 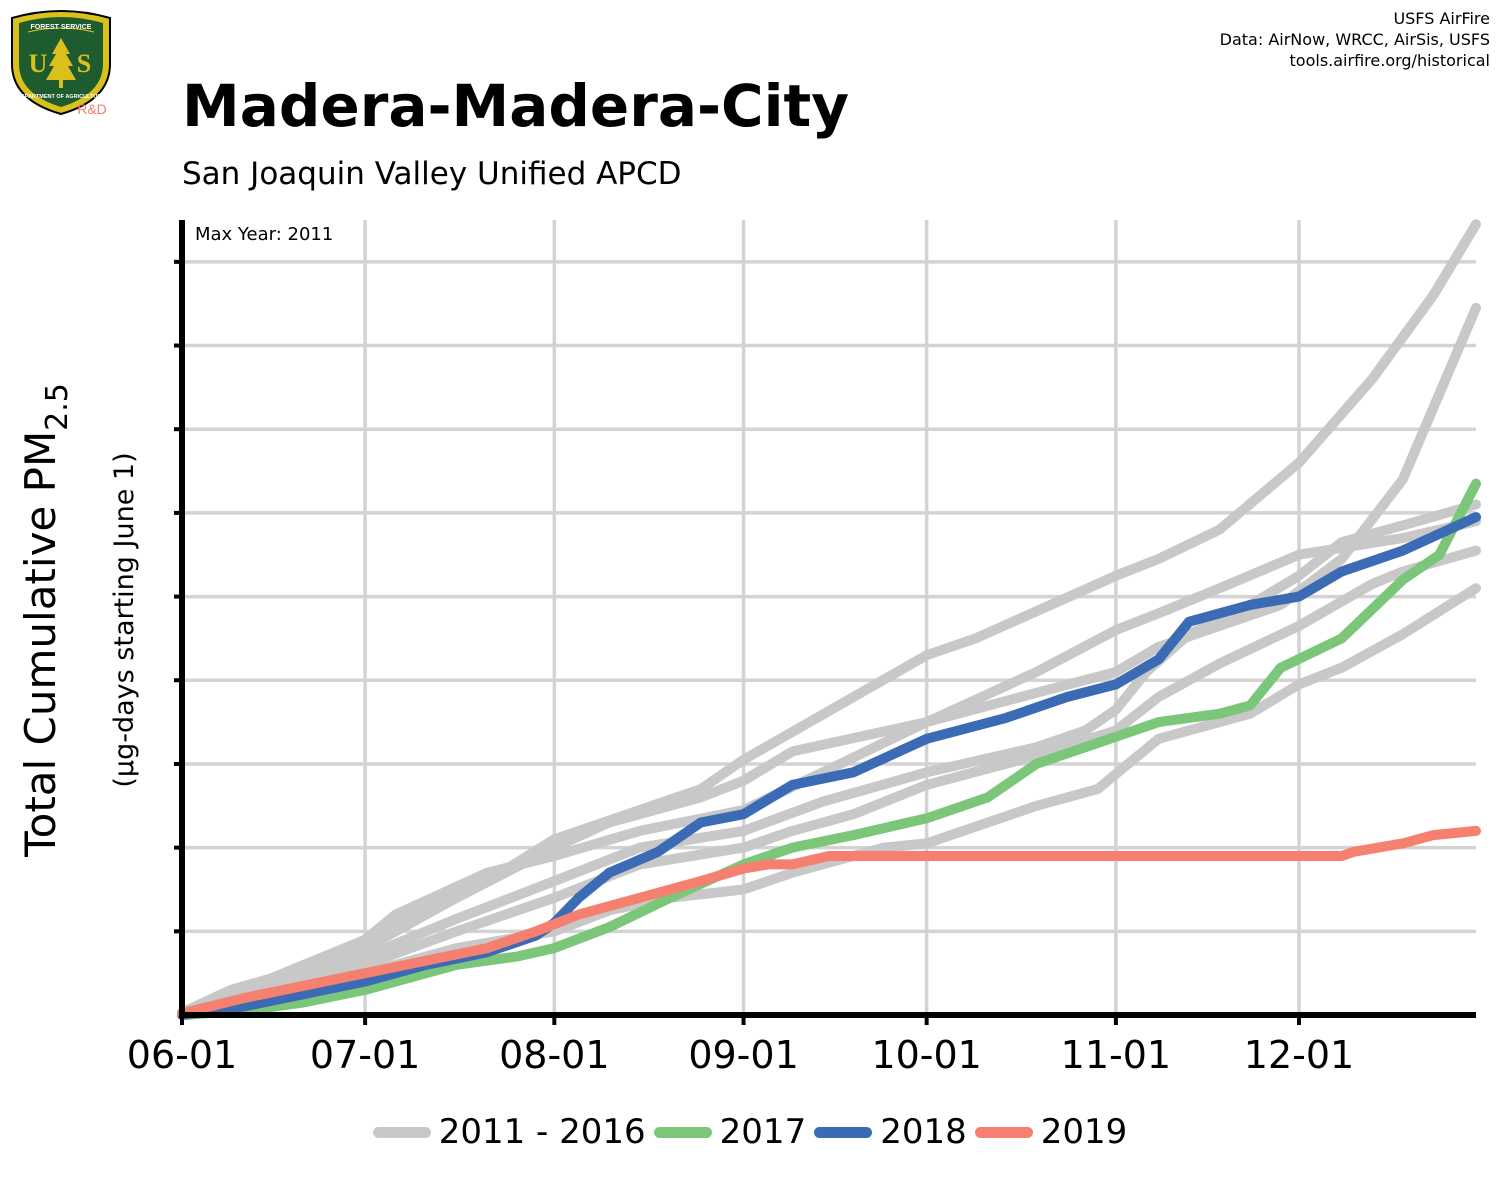 What do you see at coordinates (61, 97) in the screenshot?
I see `logo-bottom-text: DEPARTMENT OF AGRICULTURE` at bounding box center [61, 97].